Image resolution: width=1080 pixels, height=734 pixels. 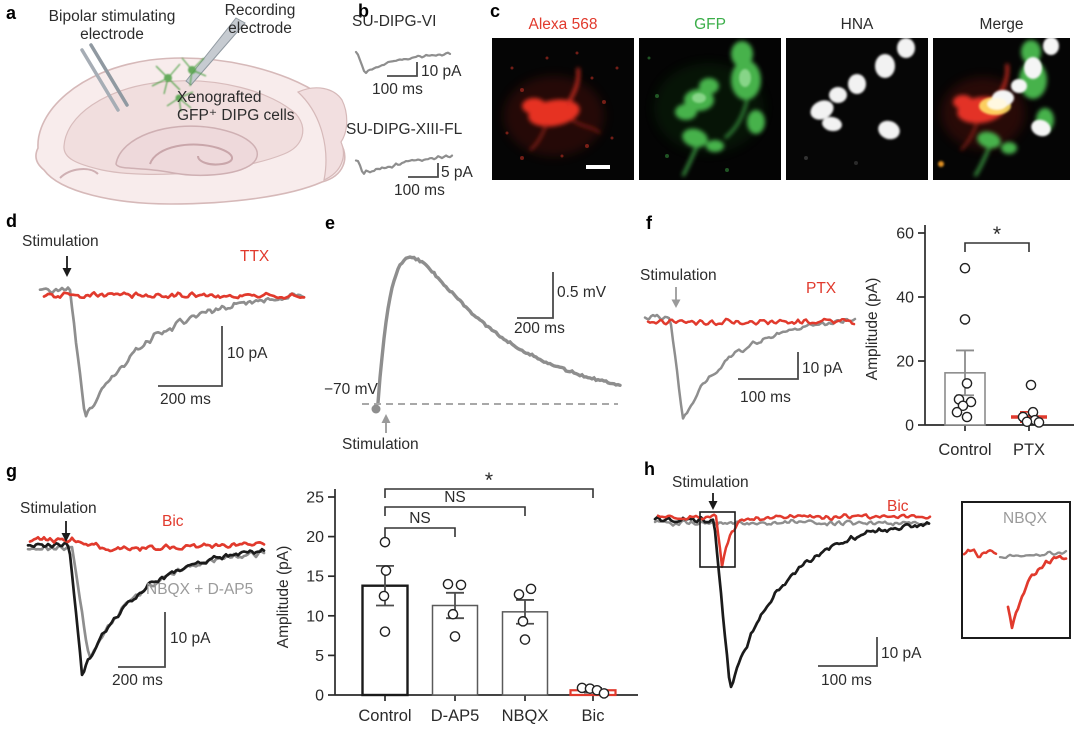 What do you see at coordinates (717, 539) in the screenshot?
I see `zoom-region-box` at bounding box center [717, 539].